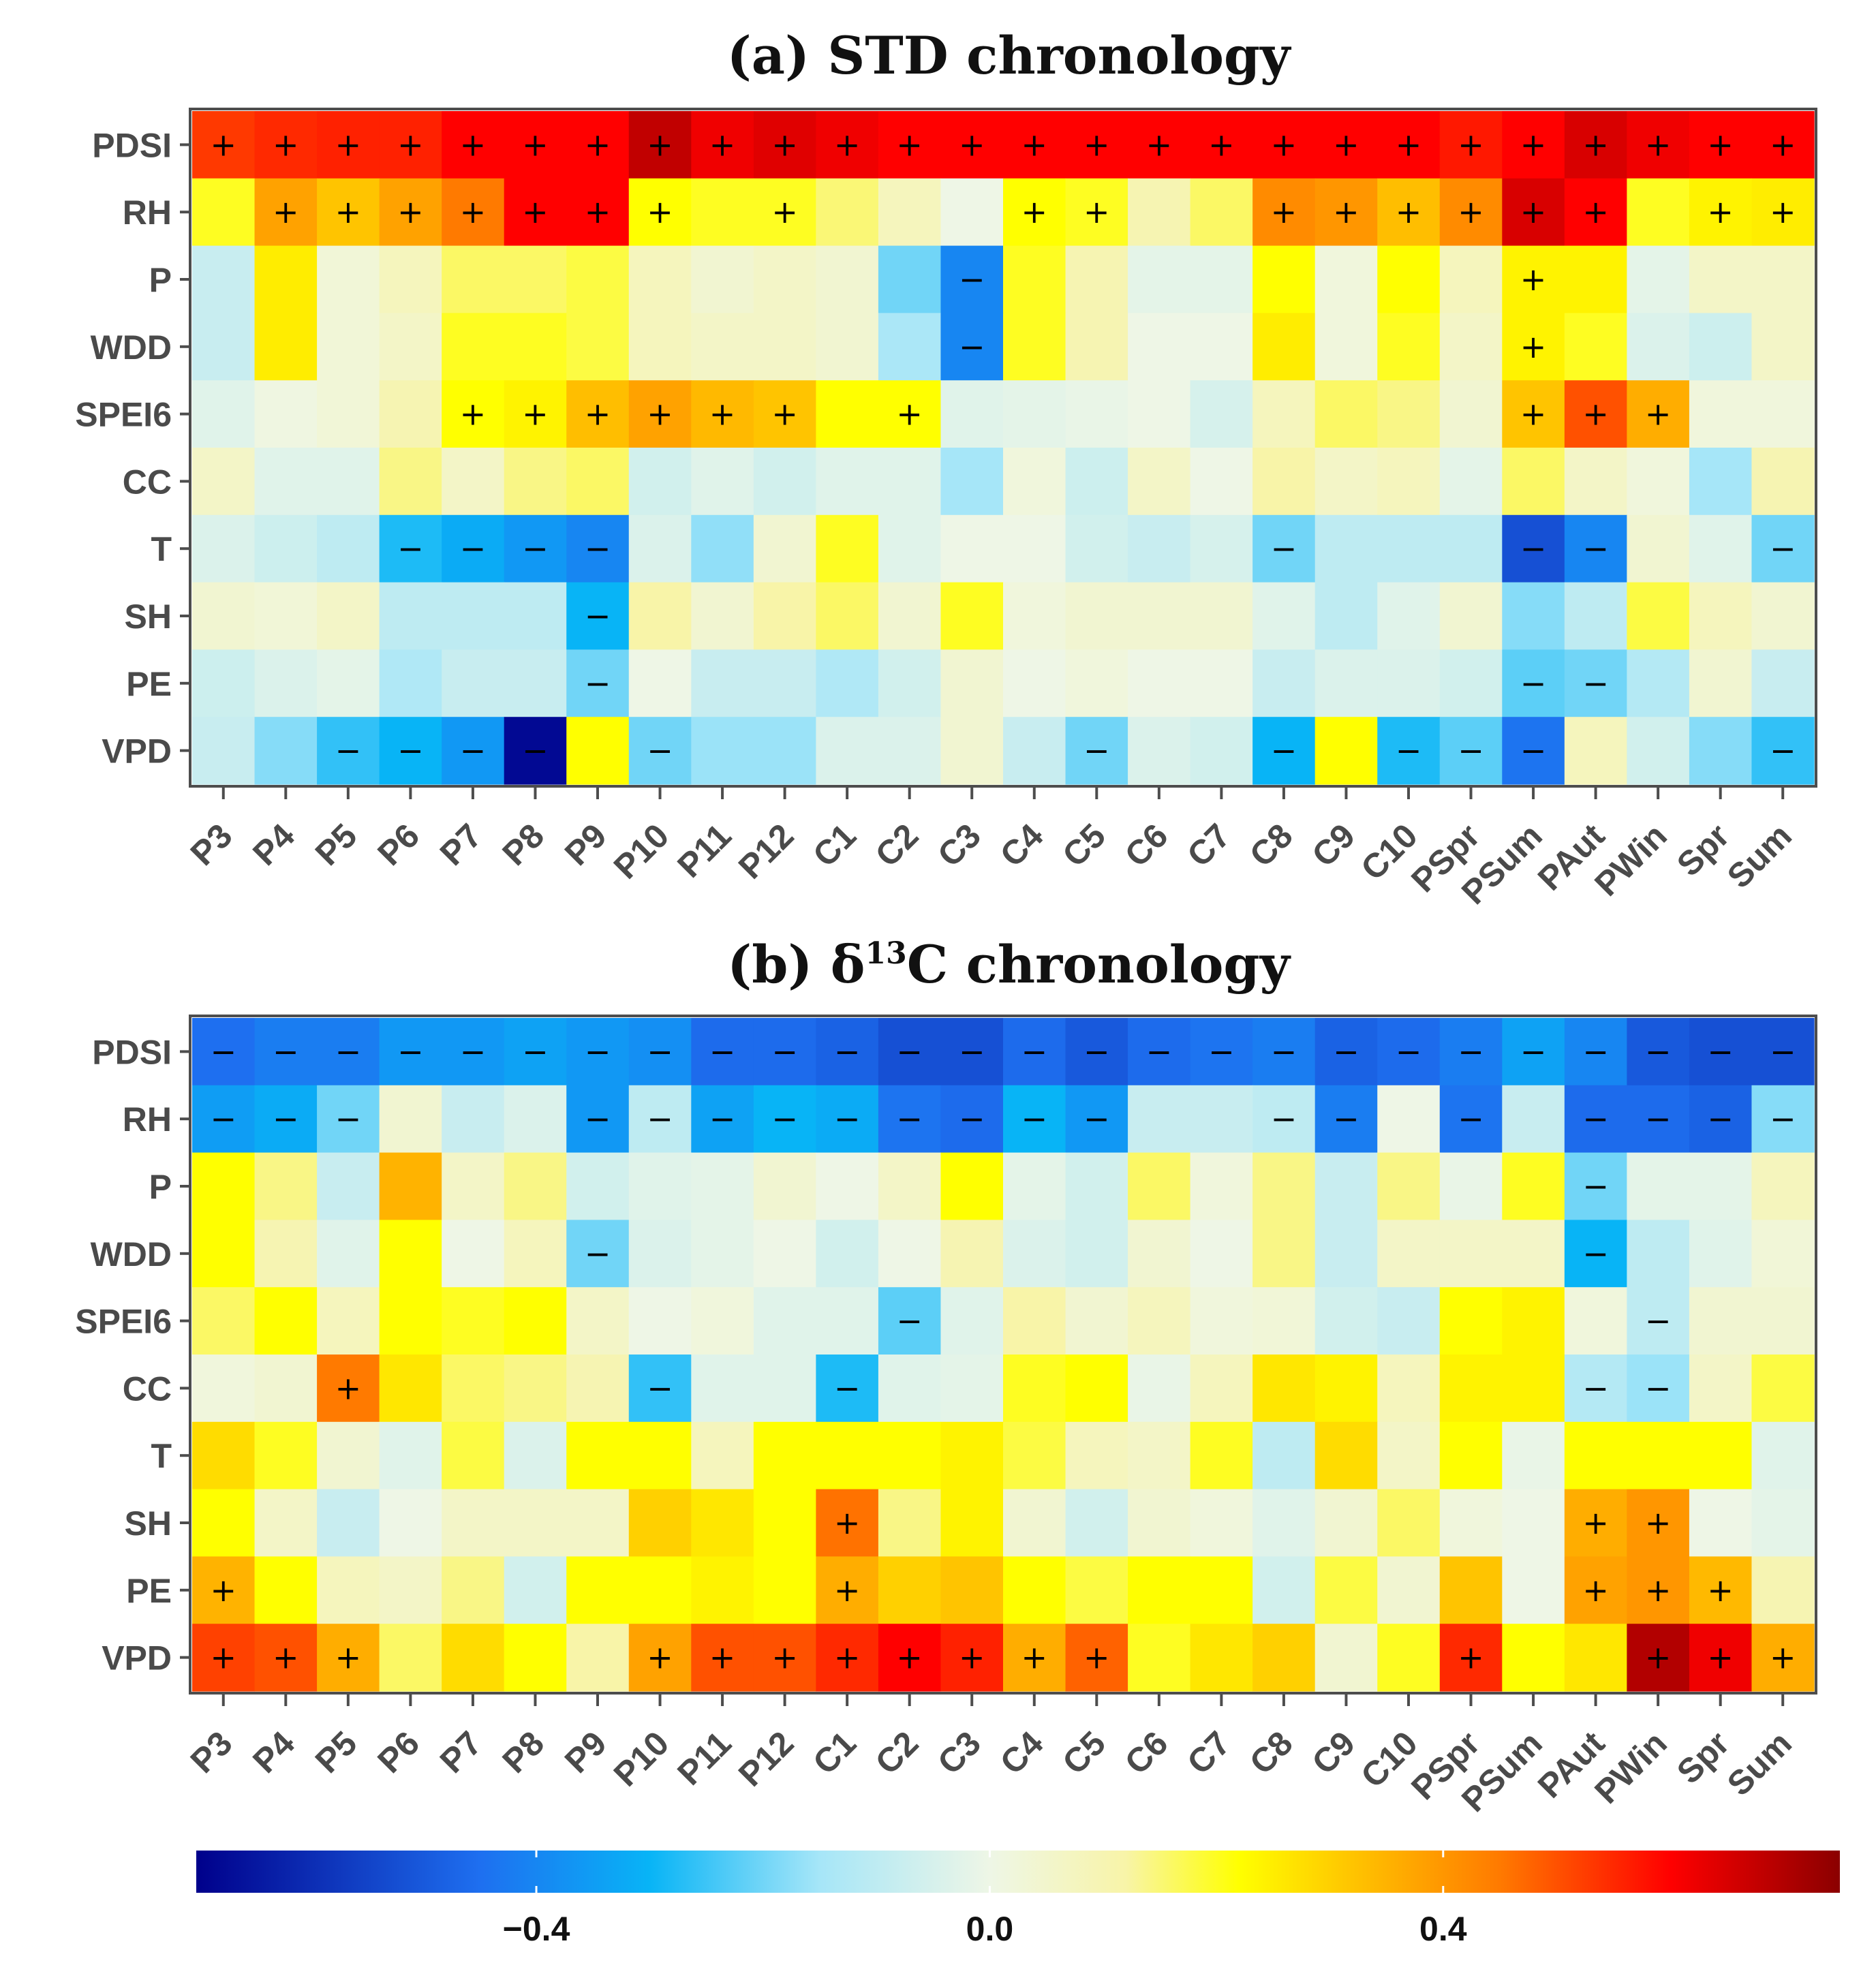  Describe the element at coordinates (1595, 751) in the screenshot. I see `heatmap-cell-vpd-paut` at that location.